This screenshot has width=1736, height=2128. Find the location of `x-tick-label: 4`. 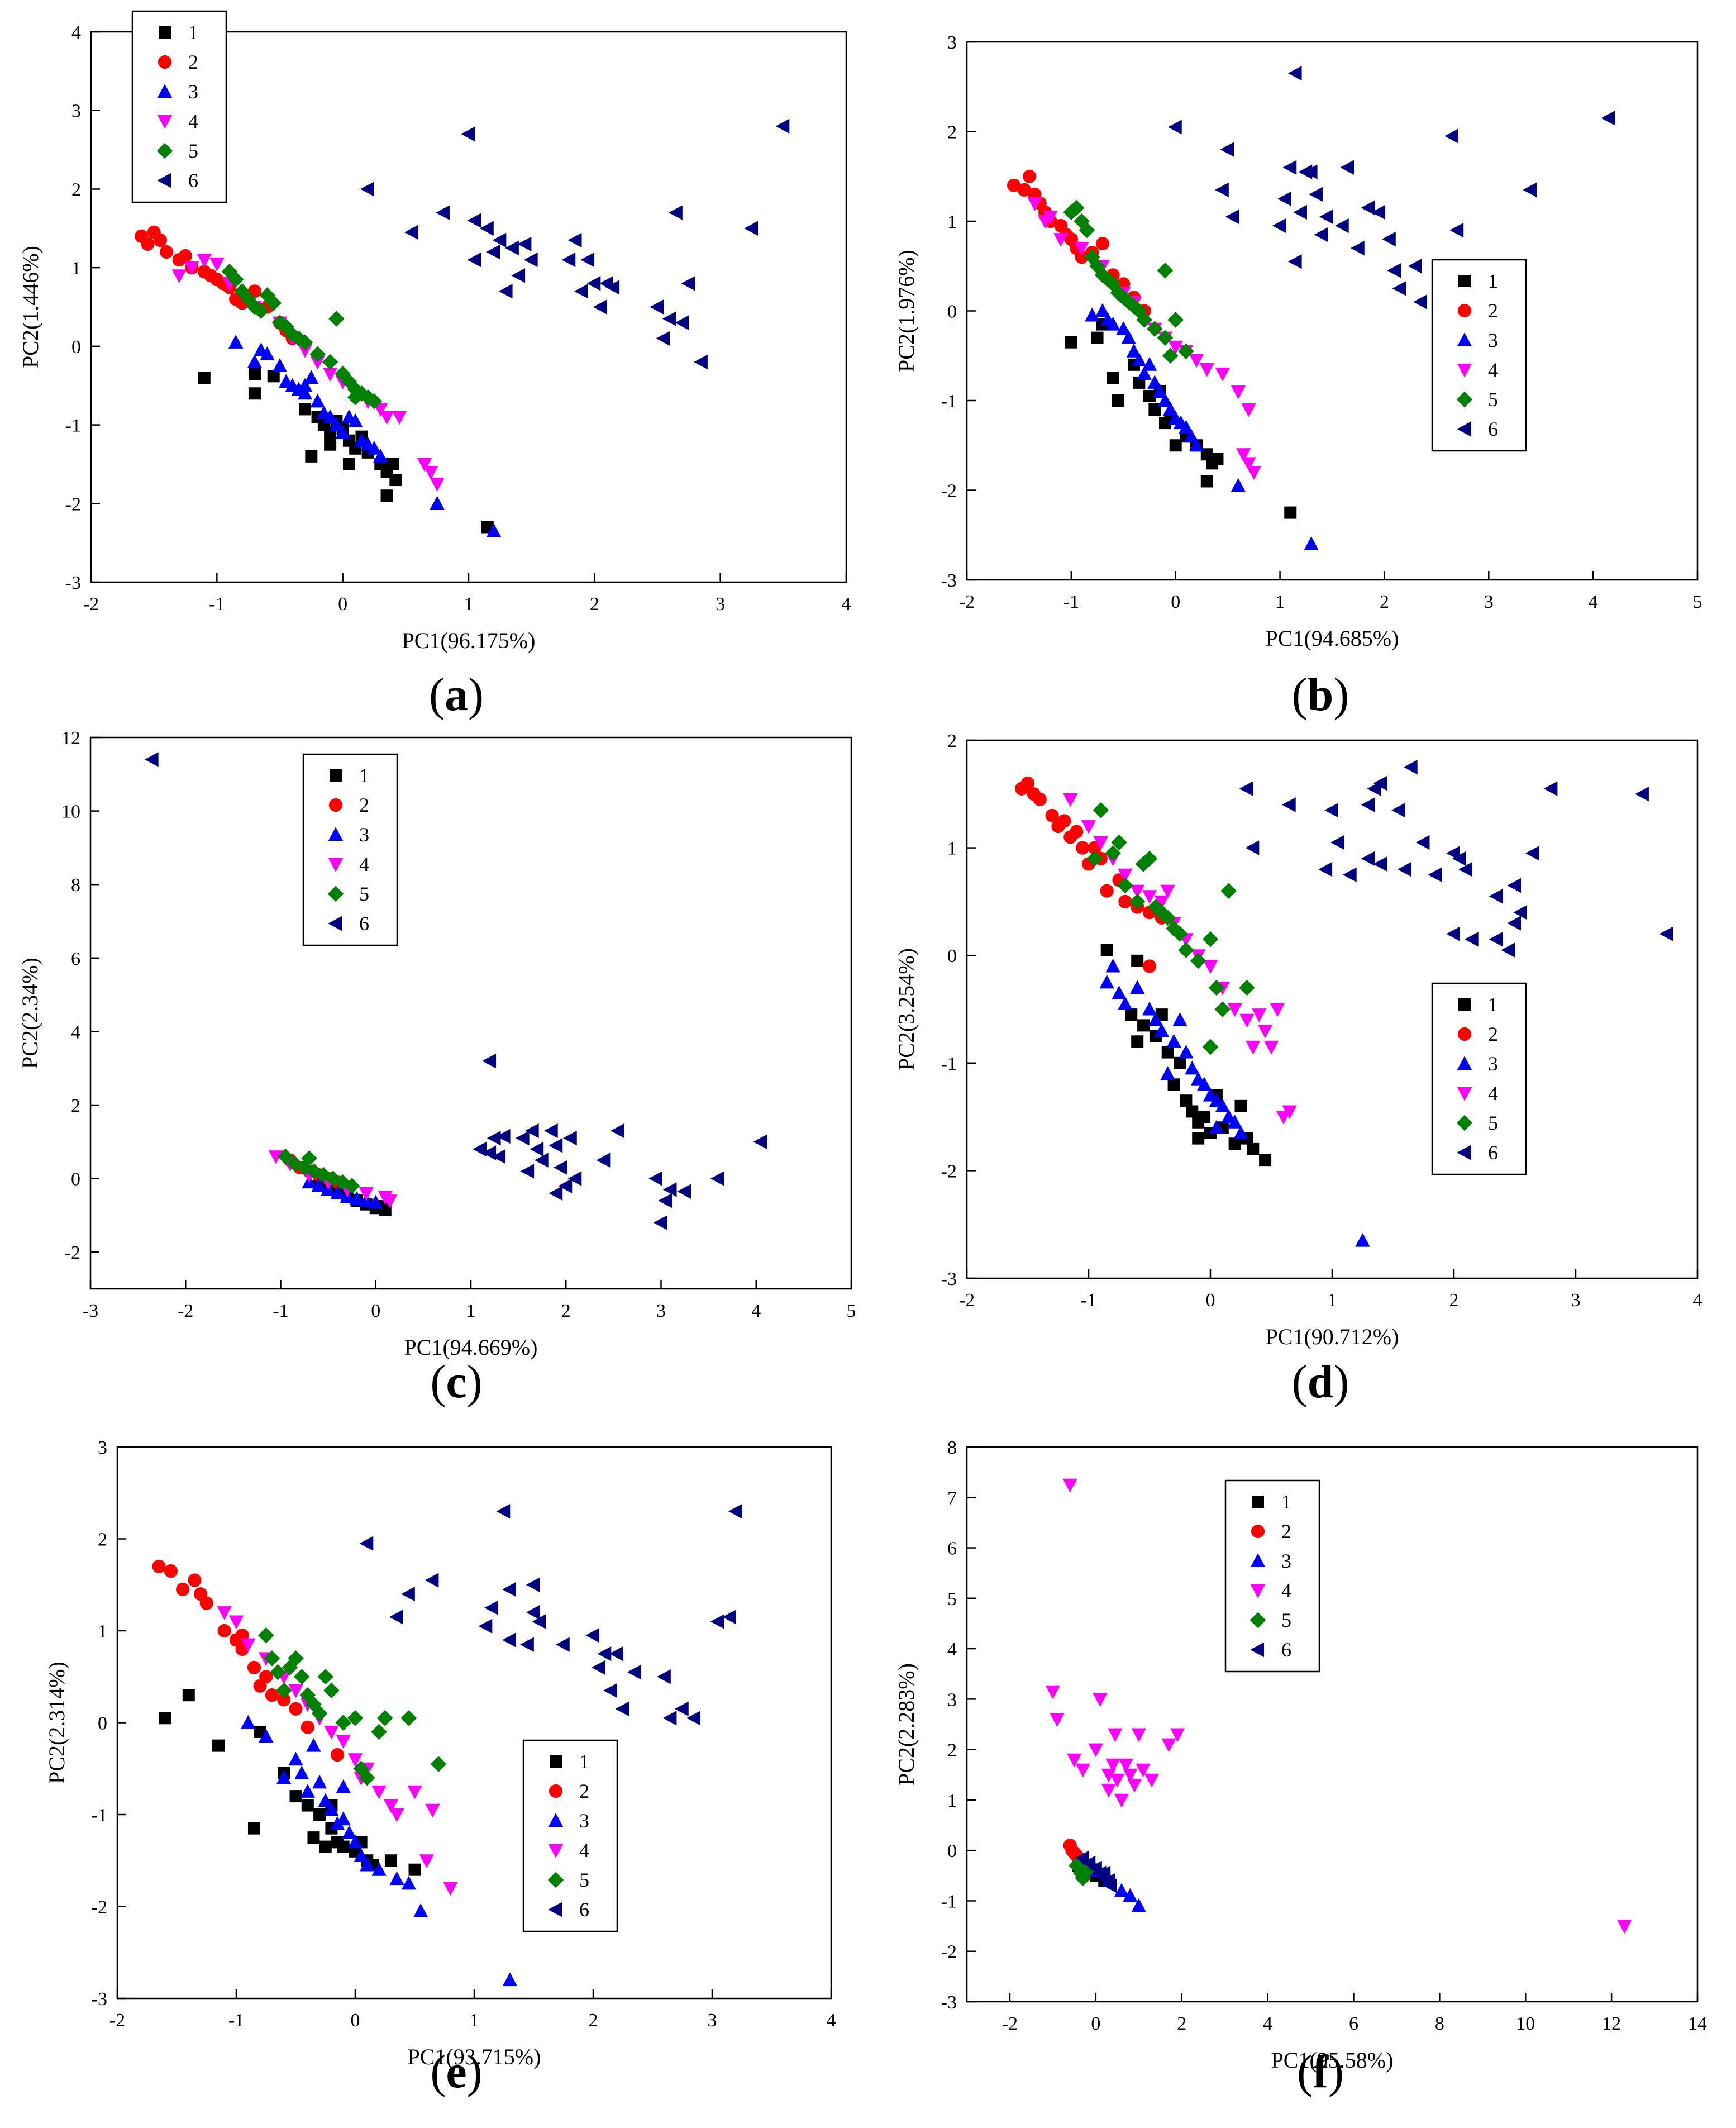

x-tick-label: 4 is located at coordinates (756, 1311).